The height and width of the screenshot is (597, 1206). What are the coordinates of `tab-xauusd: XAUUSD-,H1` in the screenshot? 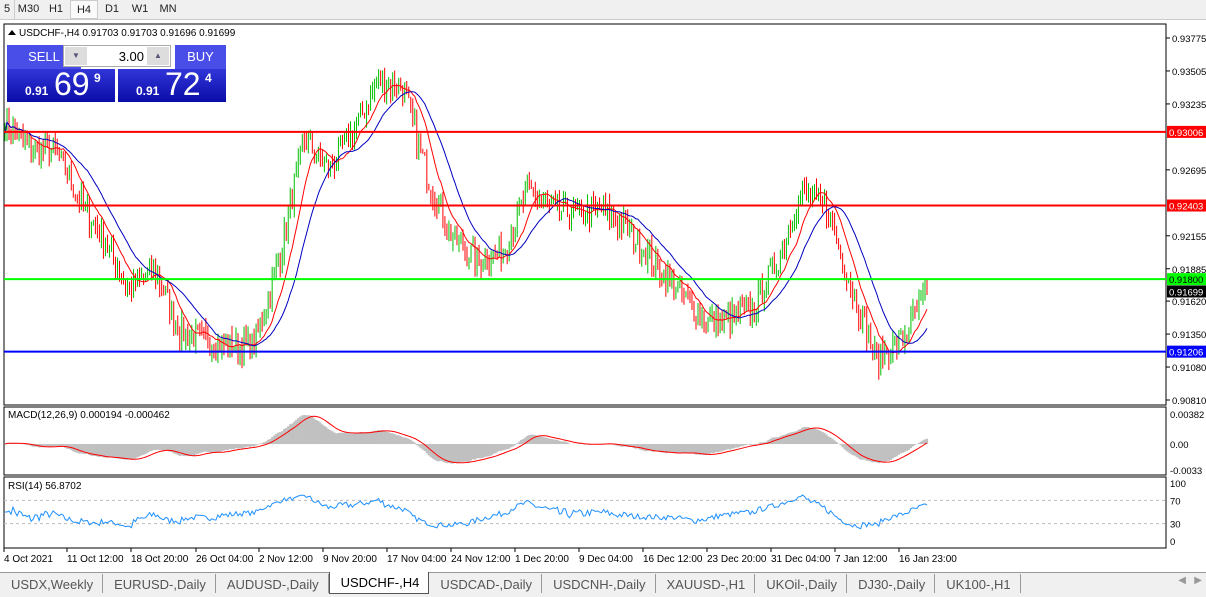 It's located at (706, 583).